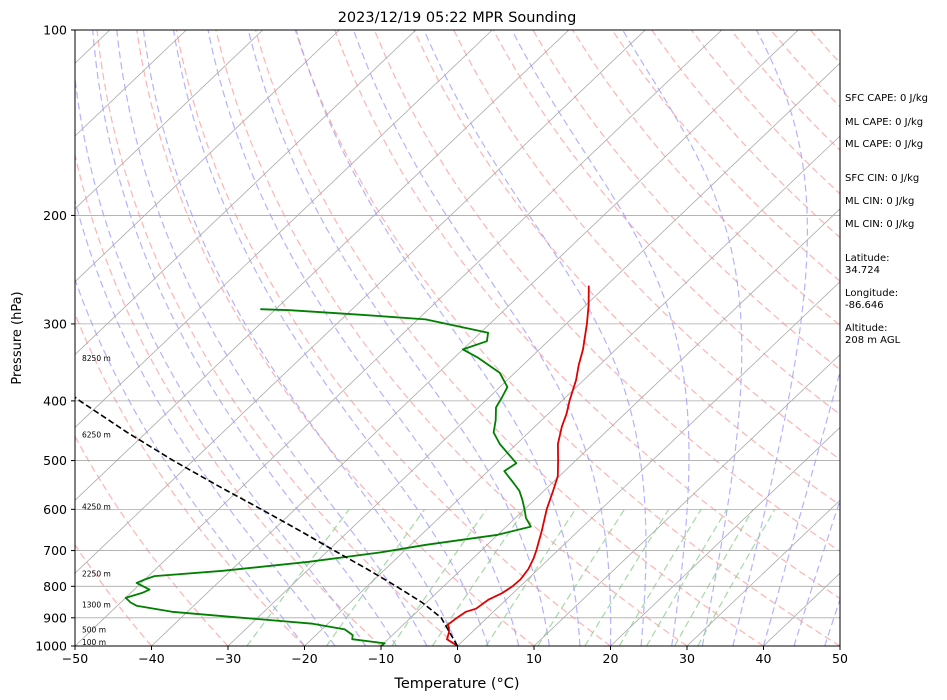  I want to click on x-tick-label: −10, so click(381, 658).